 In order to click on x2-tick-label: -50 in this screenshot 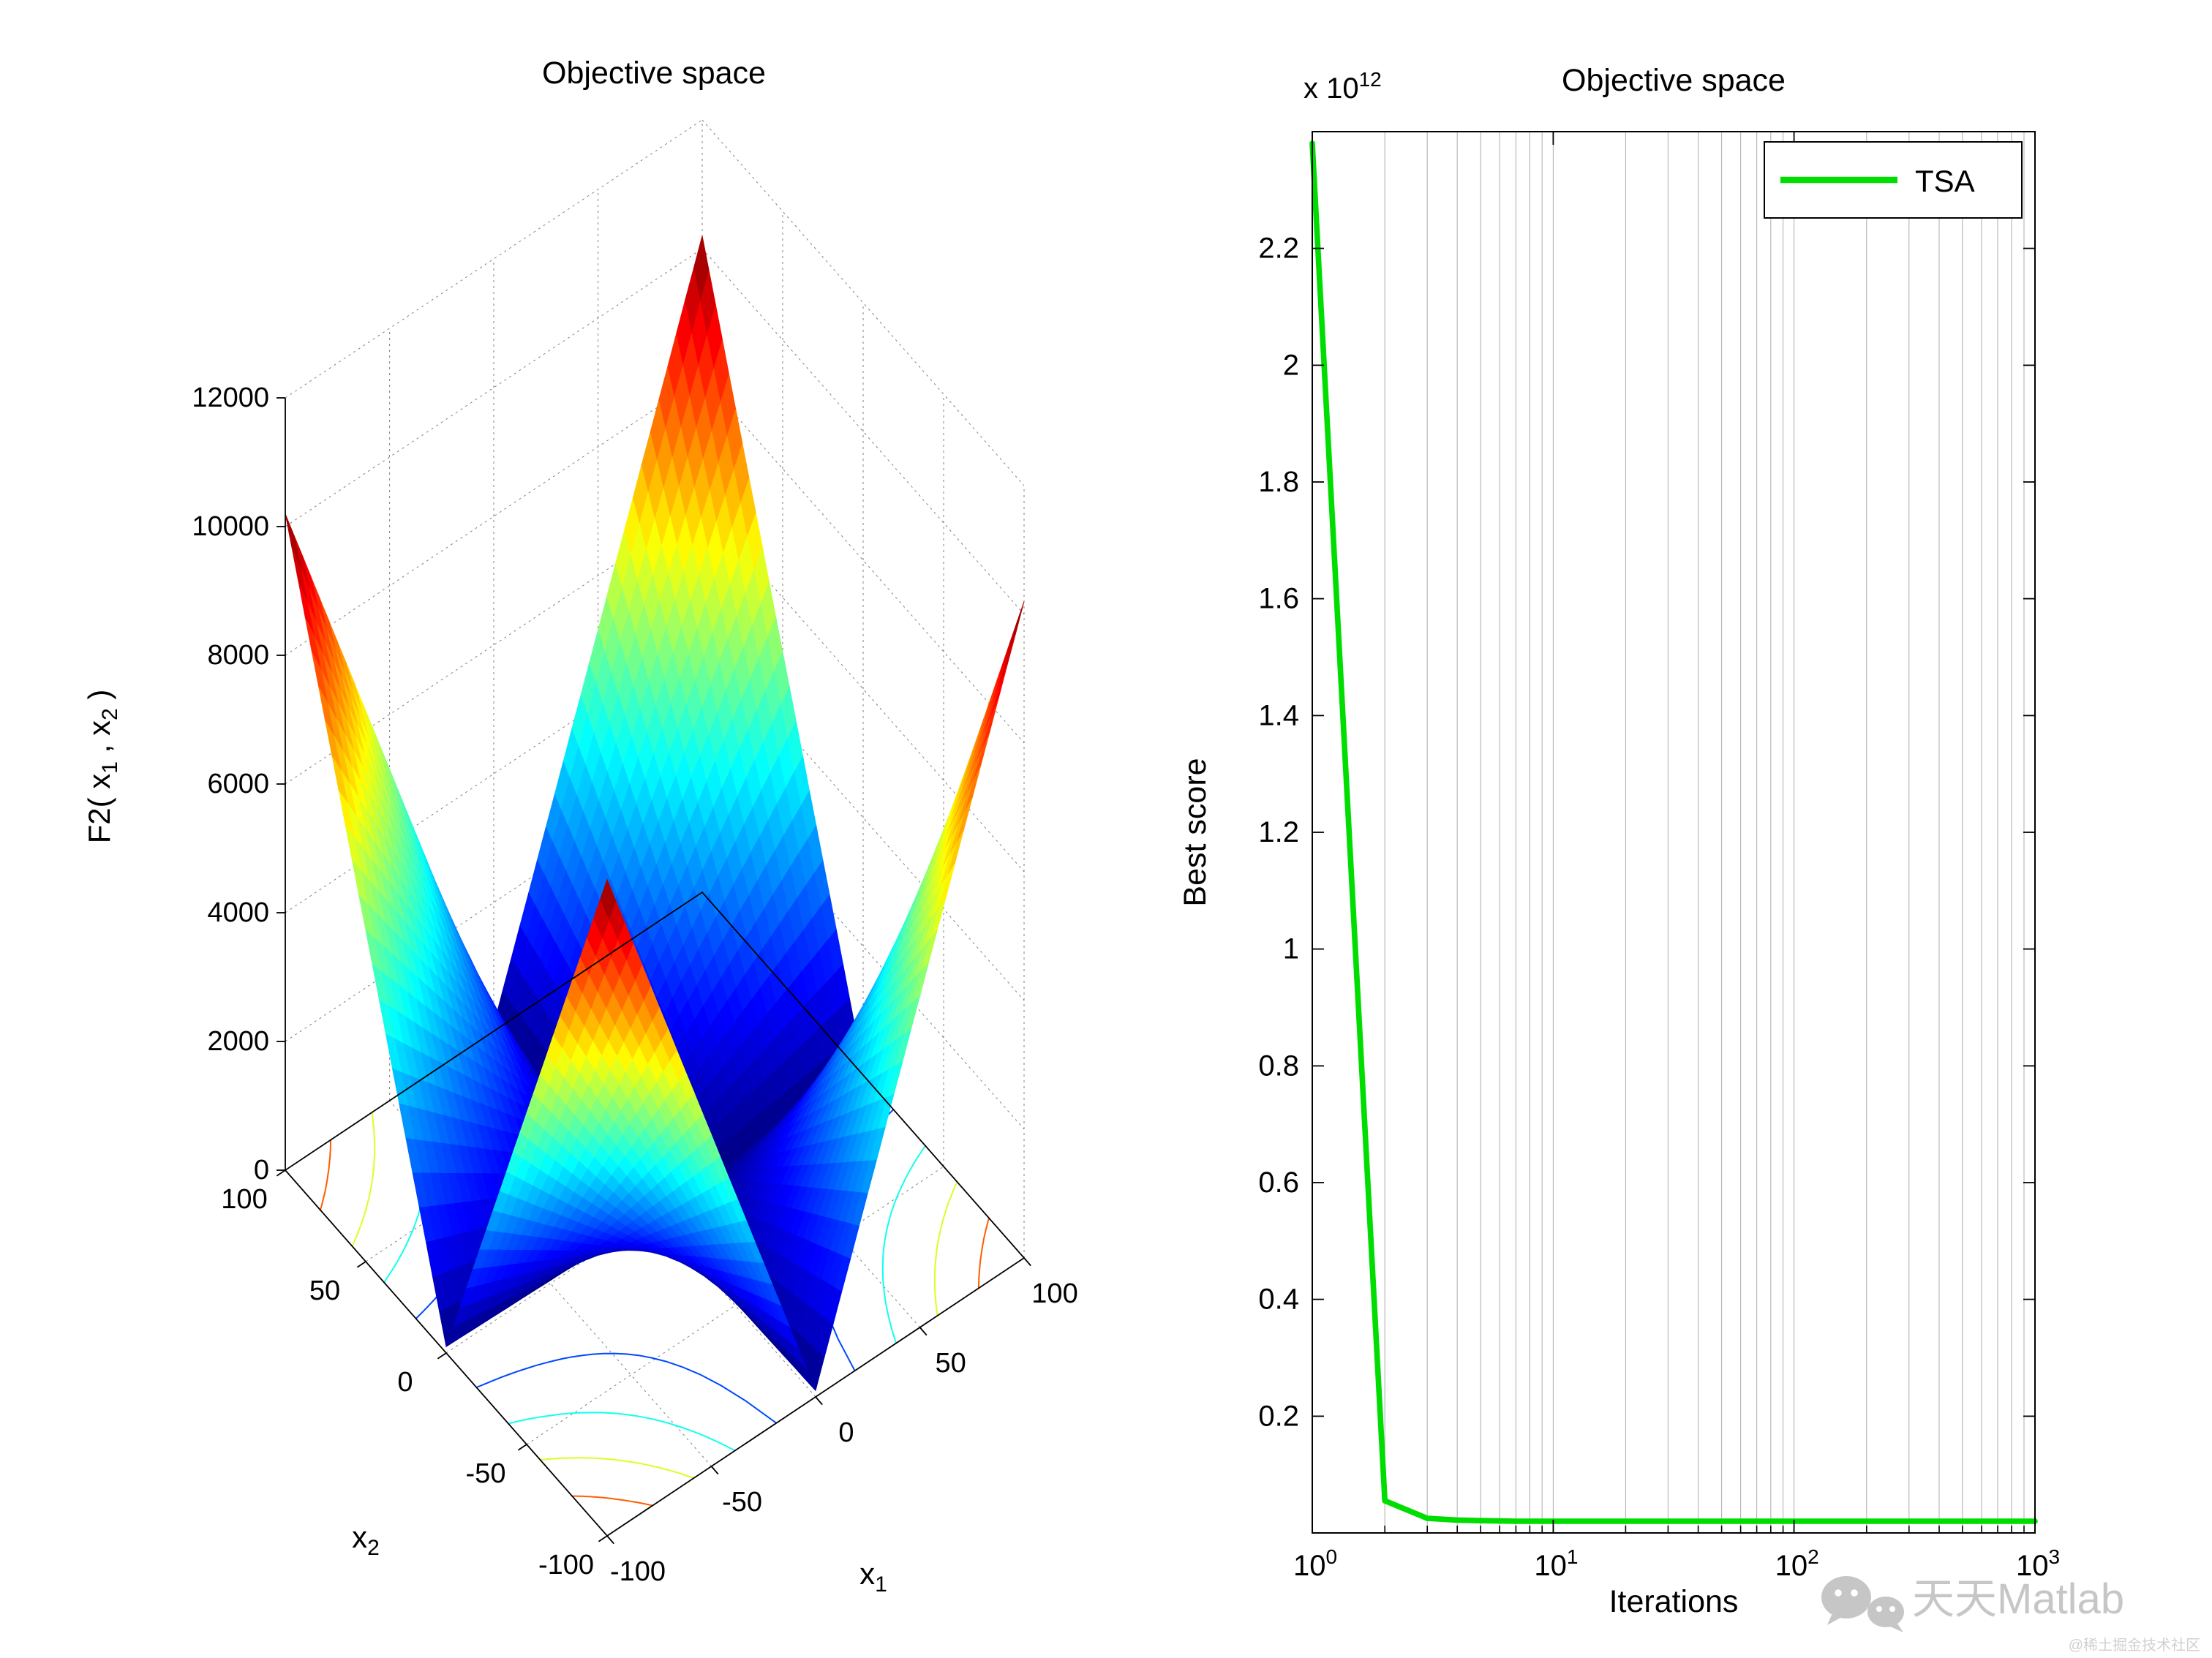, I will do `click(486, 1473)`.